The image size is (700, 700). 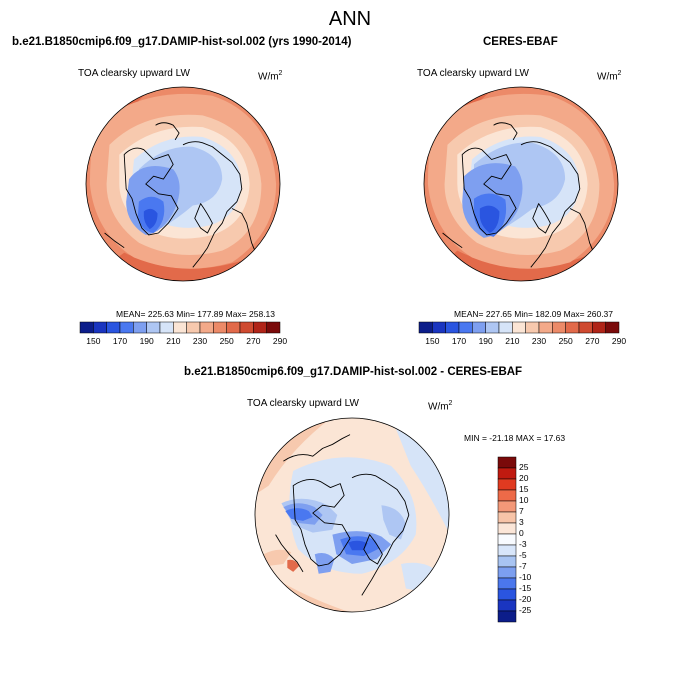 What do you see at coordinates (521, 511) in the screenshot?
I see `colorbar-tick-label: 7` at bounding box center [521, 511].